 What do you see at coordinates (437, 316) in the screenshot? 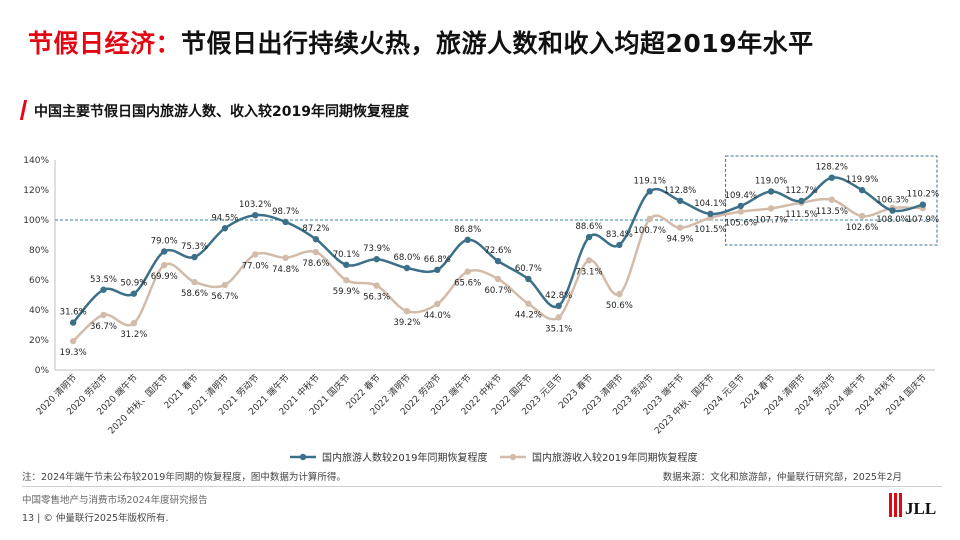
I see `revenue-data-label: 44.0%` at bounding box center [437, 316].